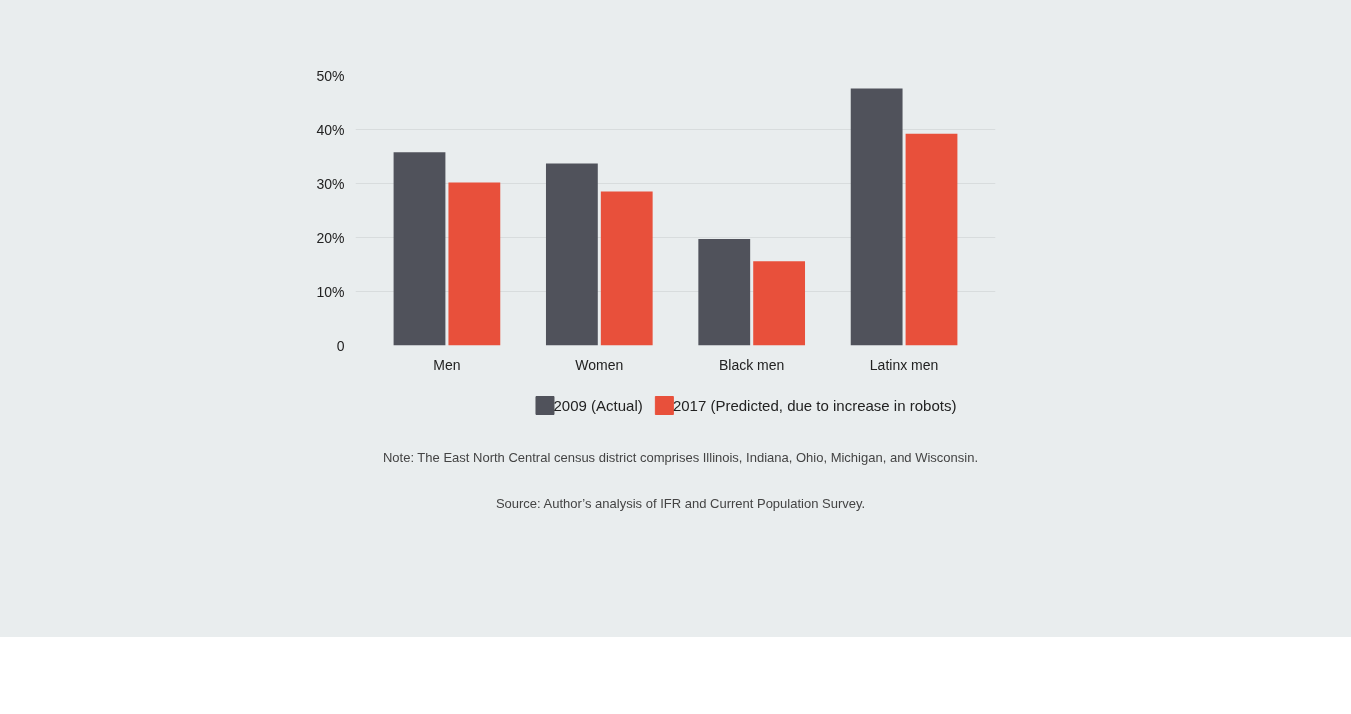 The width and height of the screenshot is (1351, 714). I want to click on x-tick-label: Women, so click(599, 364).